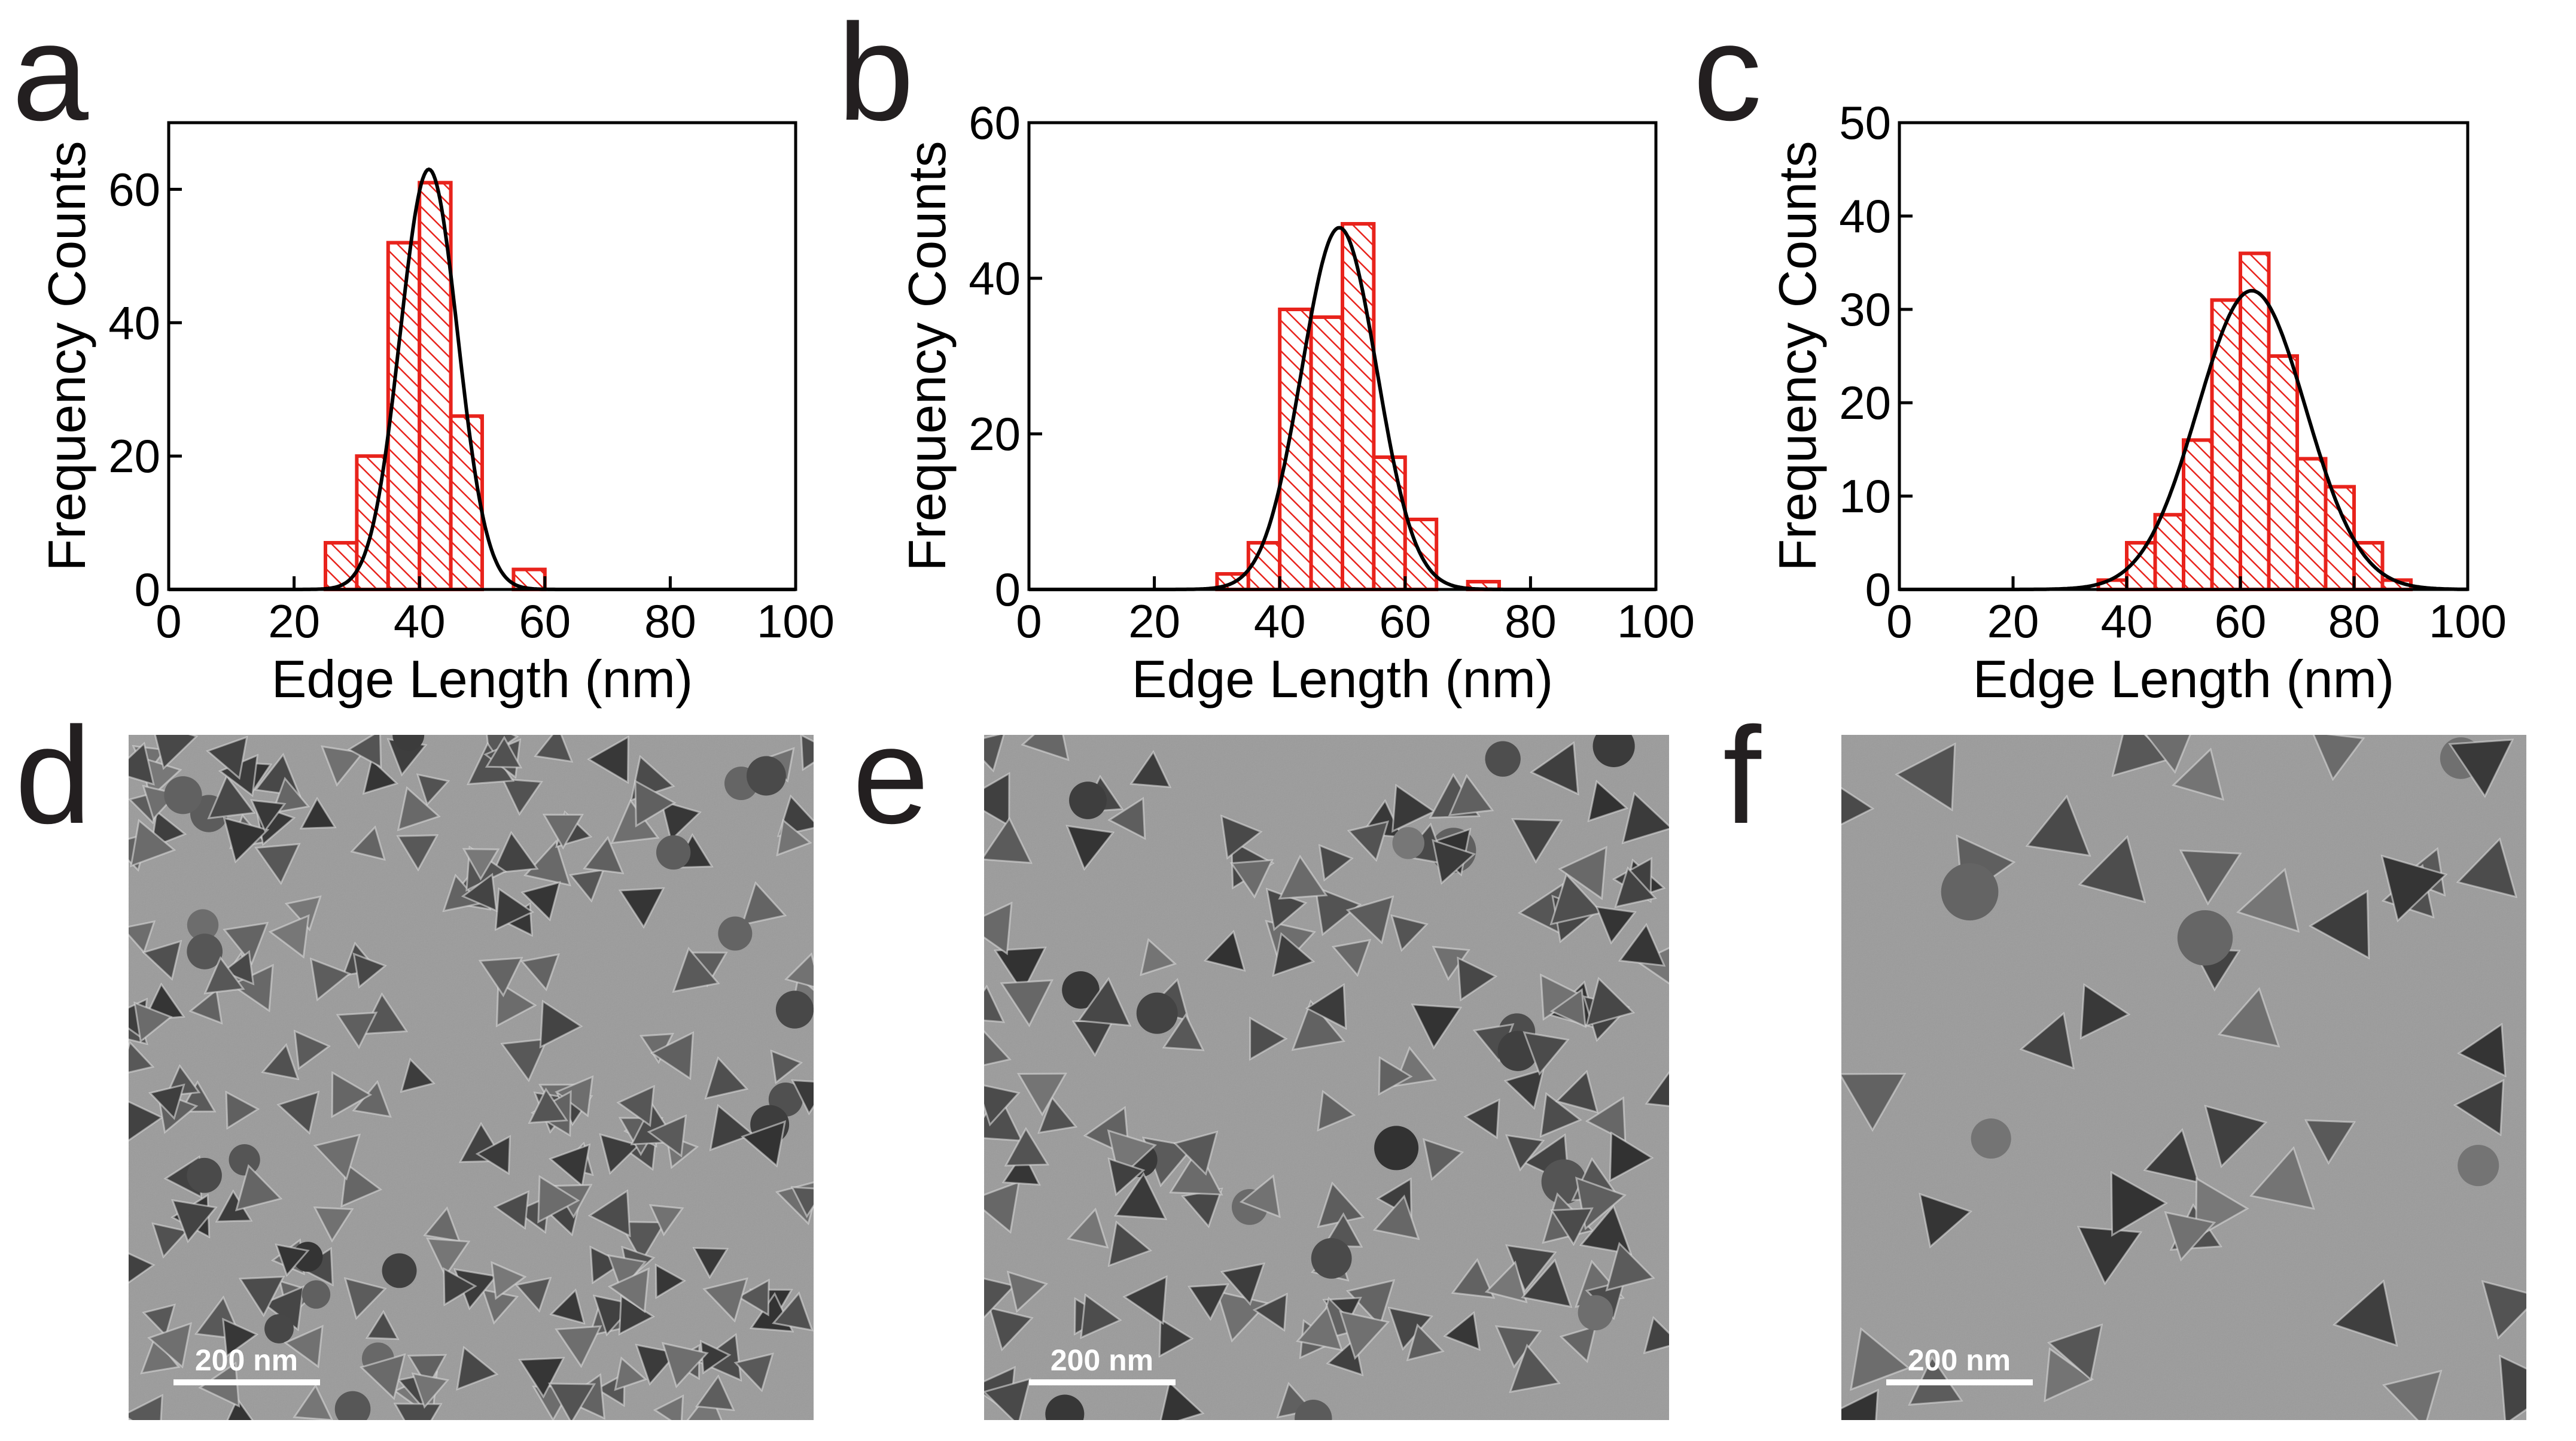 The height and width of the screenshot is (1441, 2576). I want to click on scale-bar, so click(1102, 1382).